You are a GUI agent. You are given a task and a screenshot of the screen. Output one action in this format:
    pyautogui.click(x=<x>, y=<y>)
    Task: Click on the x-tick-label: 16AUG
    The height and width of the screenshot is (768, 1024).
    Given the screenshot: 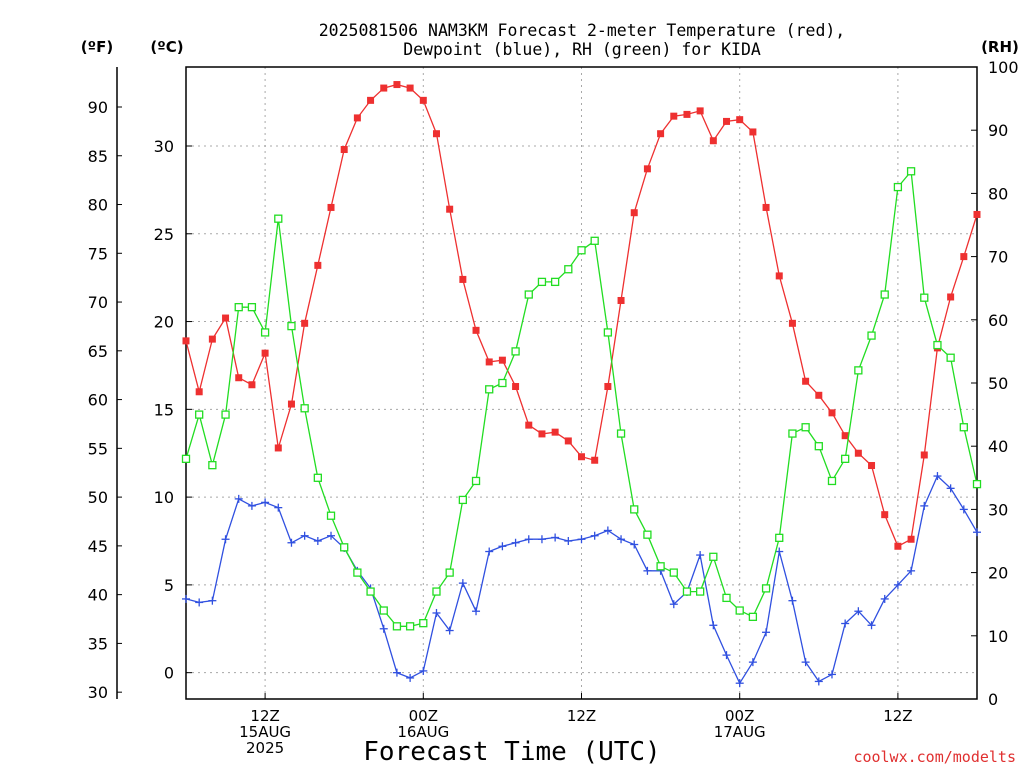 What is the action you would take?
    pyautogui.click(x=423, y=732)
    